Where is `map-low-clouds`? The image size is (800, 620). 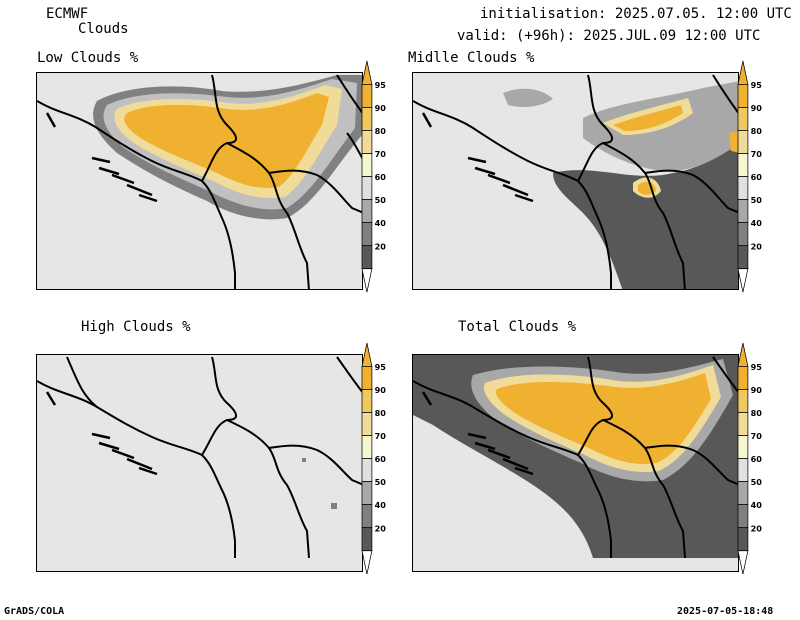
map-low-clouds is located at coordinates (199, 181).